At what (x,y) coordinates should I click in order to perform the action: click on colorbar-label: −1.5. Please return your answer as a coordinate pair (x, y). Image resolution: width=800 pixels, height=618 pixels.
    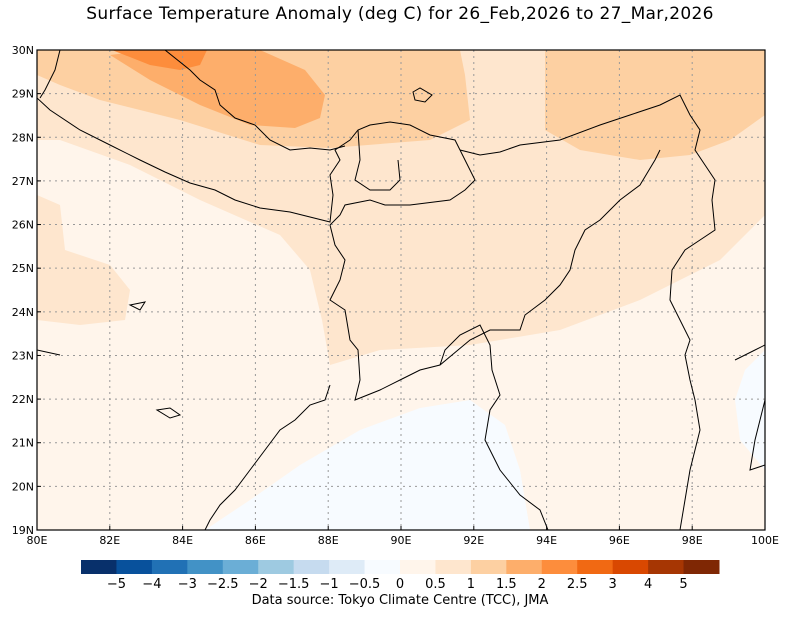
    Looking at the image, I should click on (294, 584).